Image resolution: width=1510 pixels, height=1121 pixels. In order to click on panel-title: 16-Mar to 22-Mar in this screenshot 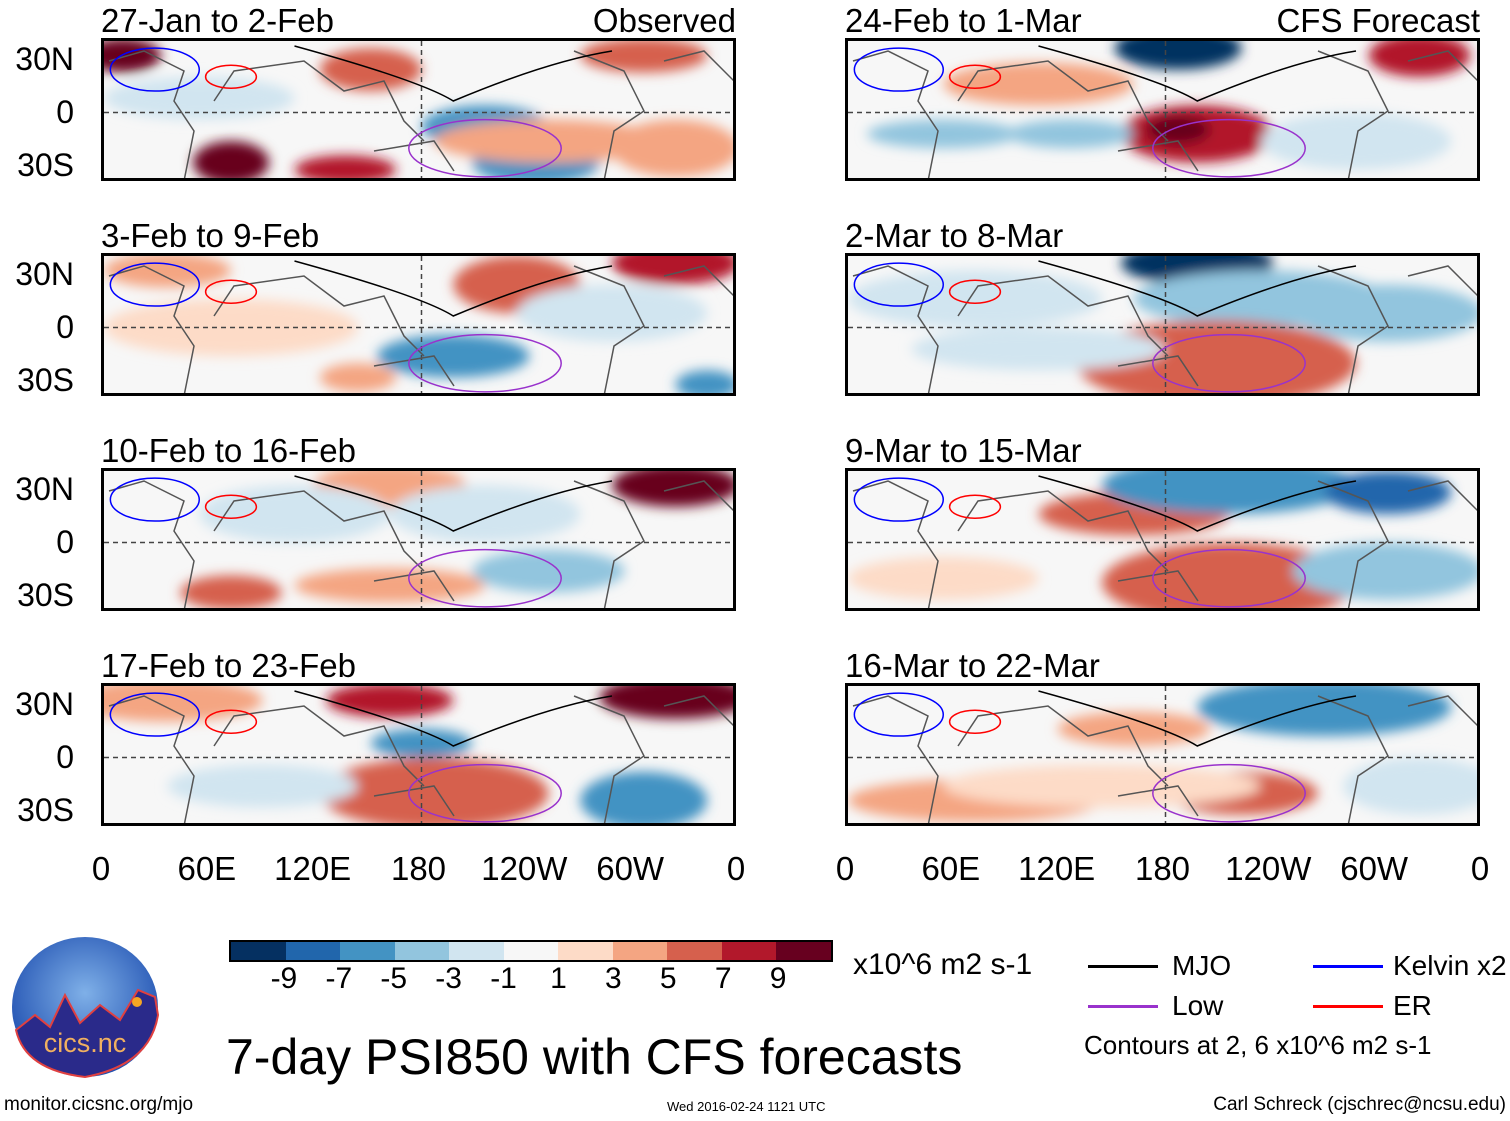, I will do `click(972, 665)`.